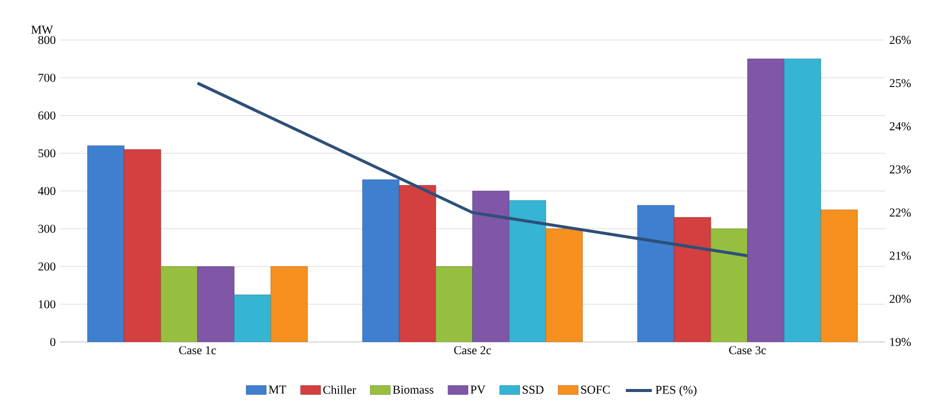 This screenshot has width=942, height=411. I want to click on y2-tick-label: 25%, so click(900, 83).